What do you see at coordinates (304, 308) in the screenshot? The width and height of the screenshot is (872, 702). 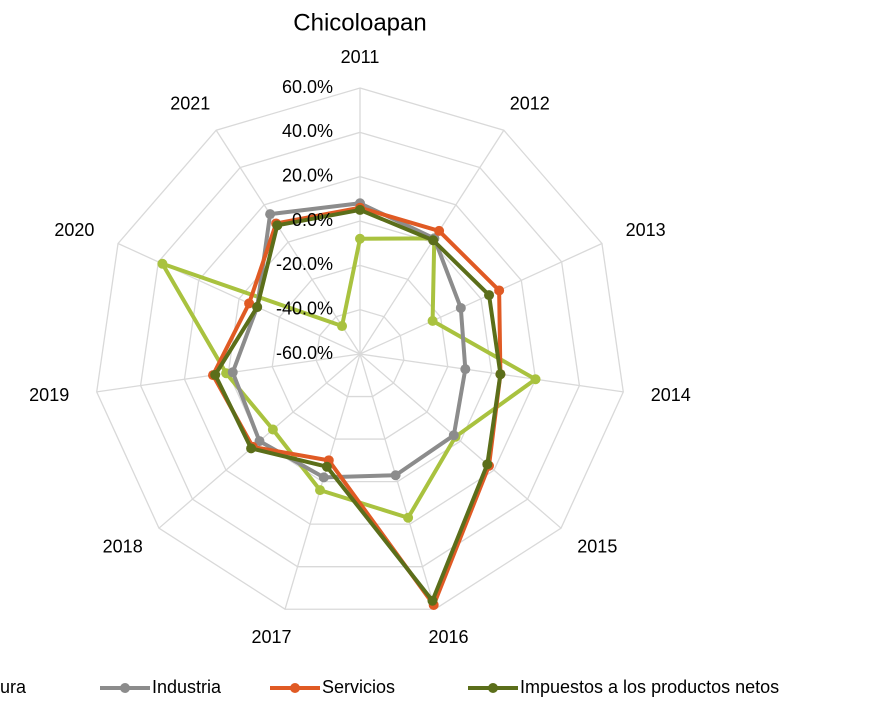 I see `y-tick-label: -40.0%` at bounding box center [304, 308].